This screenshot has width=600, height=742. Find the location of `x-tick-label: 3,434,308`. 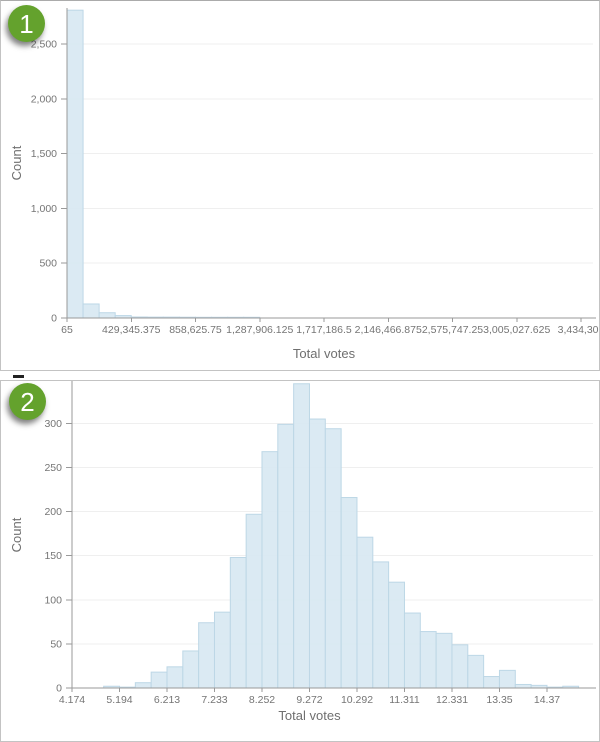

x-tick-label: 3,434,308 is located at coordinates (578, 330).